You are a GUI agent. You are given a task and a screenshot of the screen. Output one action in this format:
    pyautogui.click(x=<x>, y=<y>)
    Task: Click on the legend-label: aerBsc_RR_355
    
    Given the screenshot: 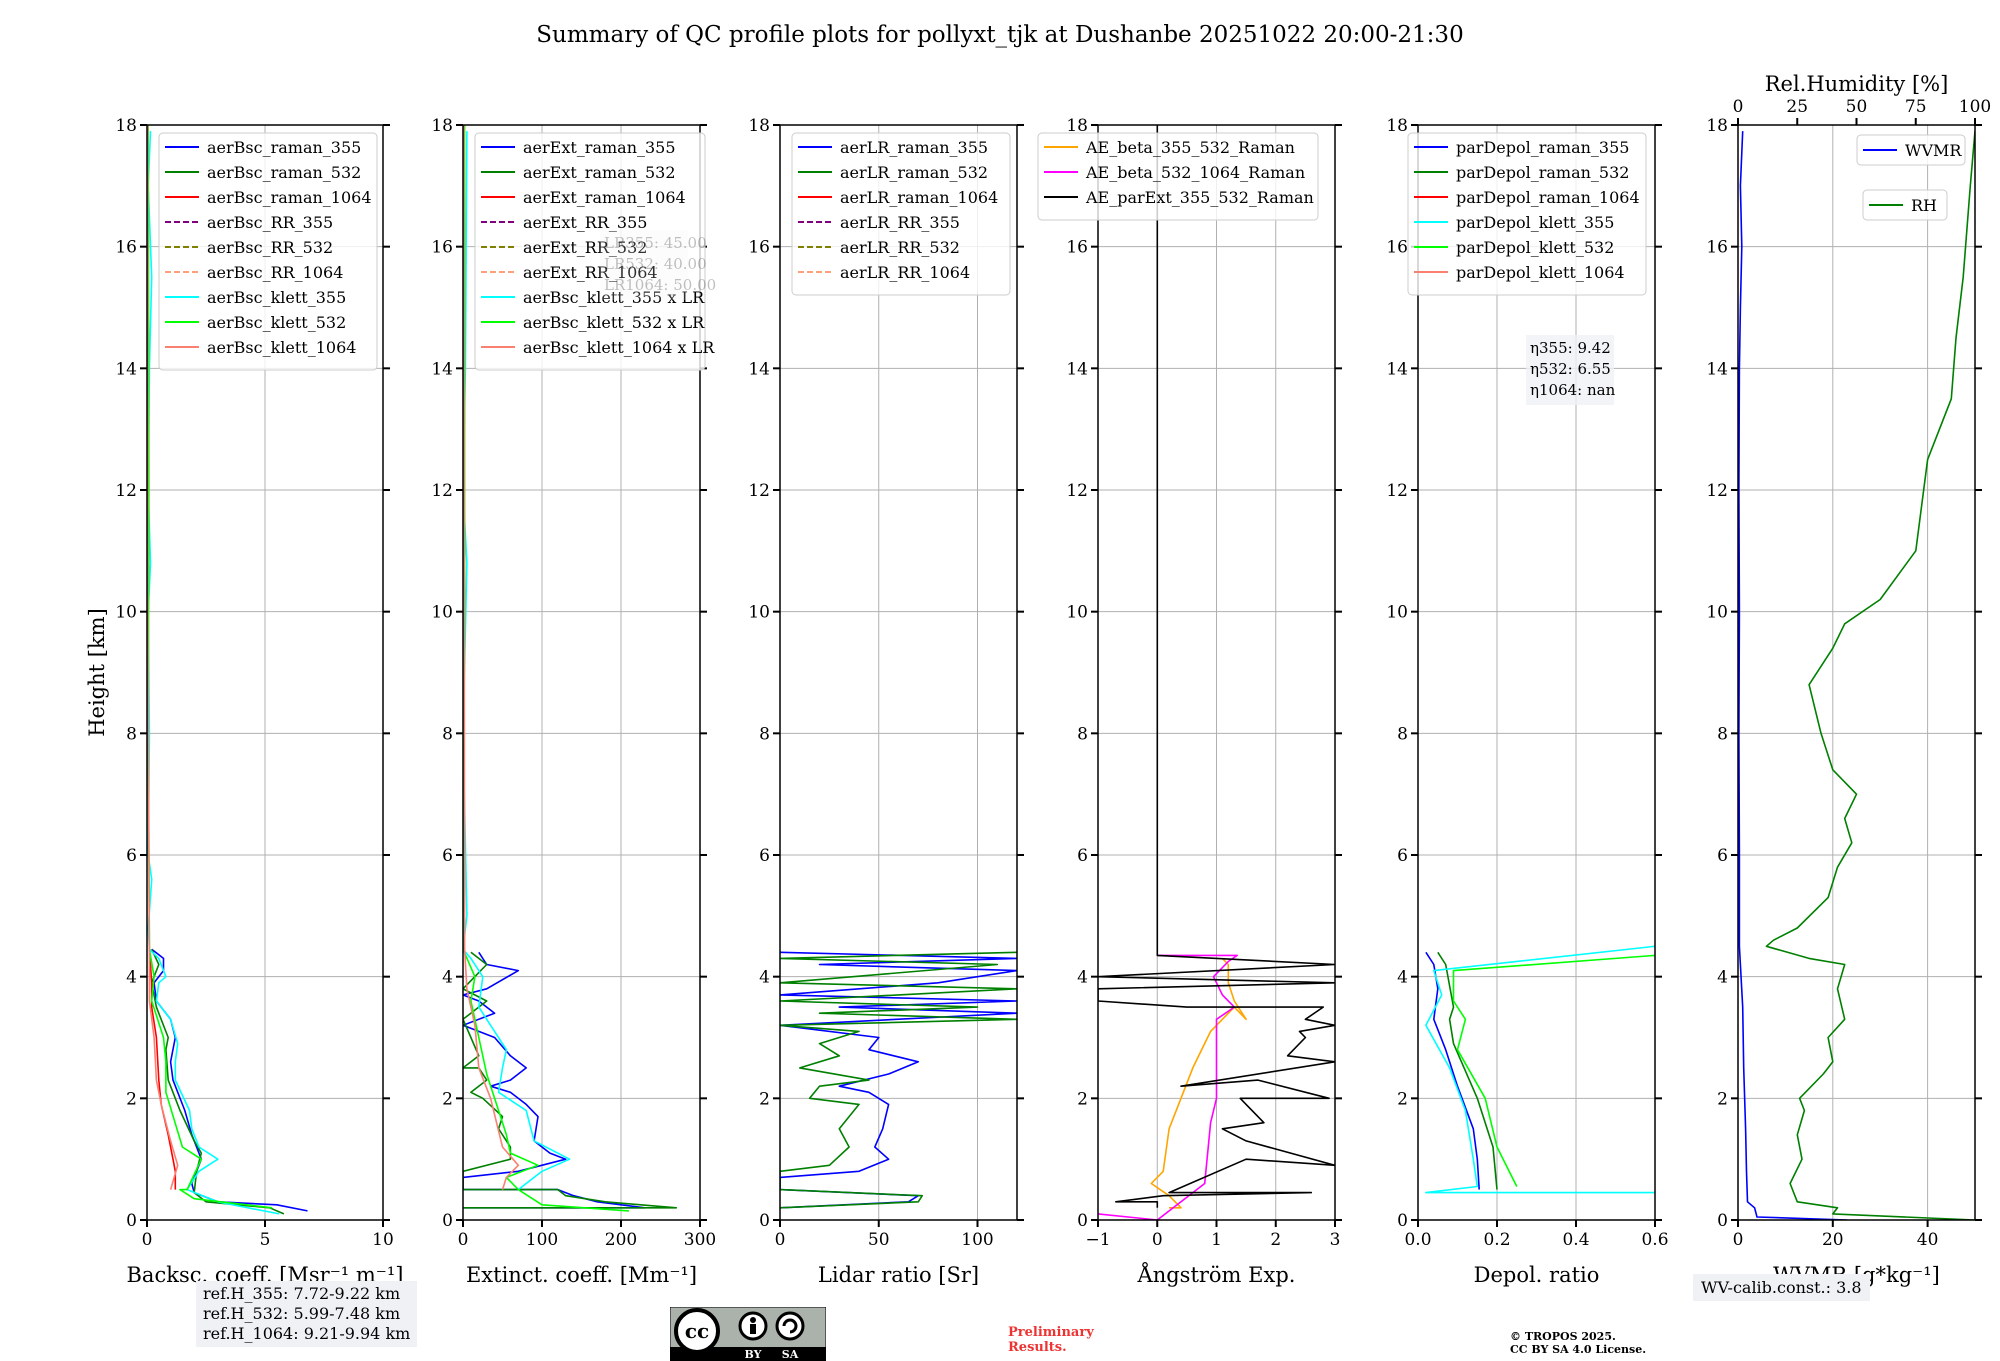 What is the action you would take?
    pyautogui.click(x=270, y=222)
    